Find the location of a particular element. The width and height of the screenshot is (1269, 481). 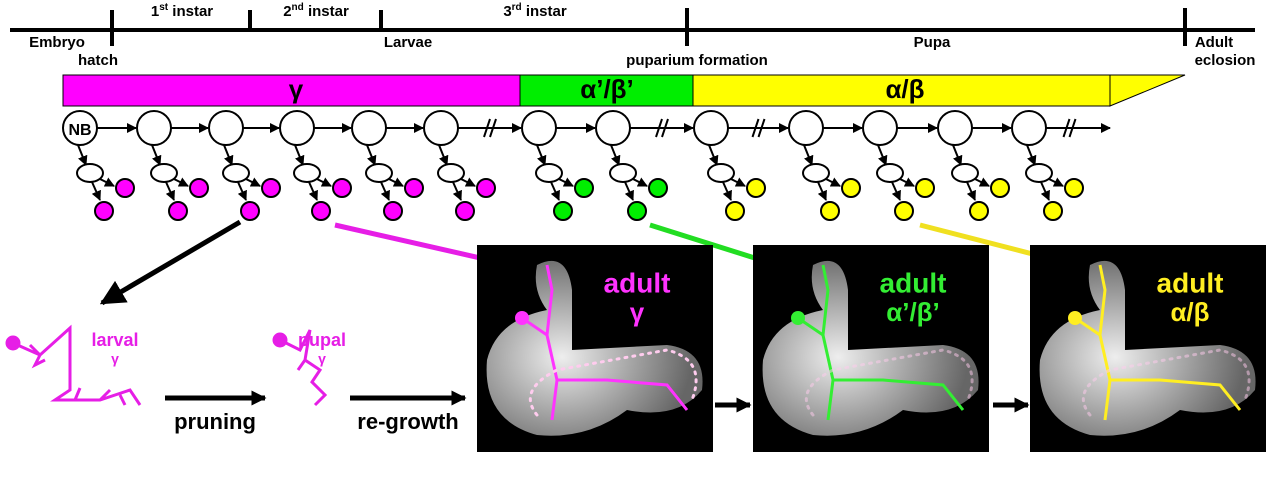

stage-label: 2nd instar is located at coordinates (316, 10).